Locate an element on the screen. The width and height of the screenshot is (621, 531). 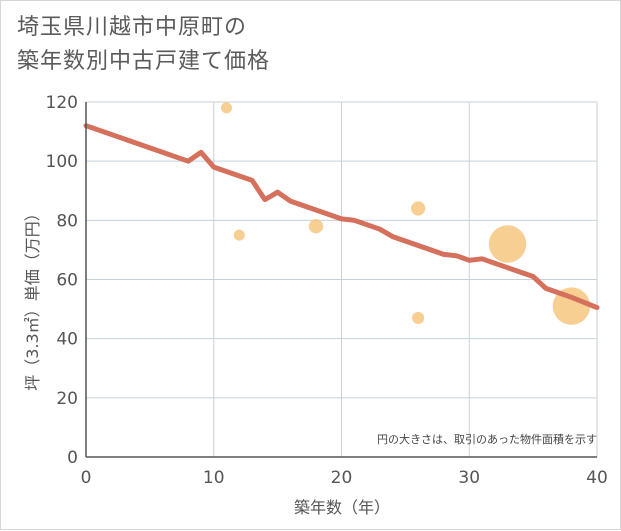
x-tick-label: 40 is located at coordinates (597, 478).